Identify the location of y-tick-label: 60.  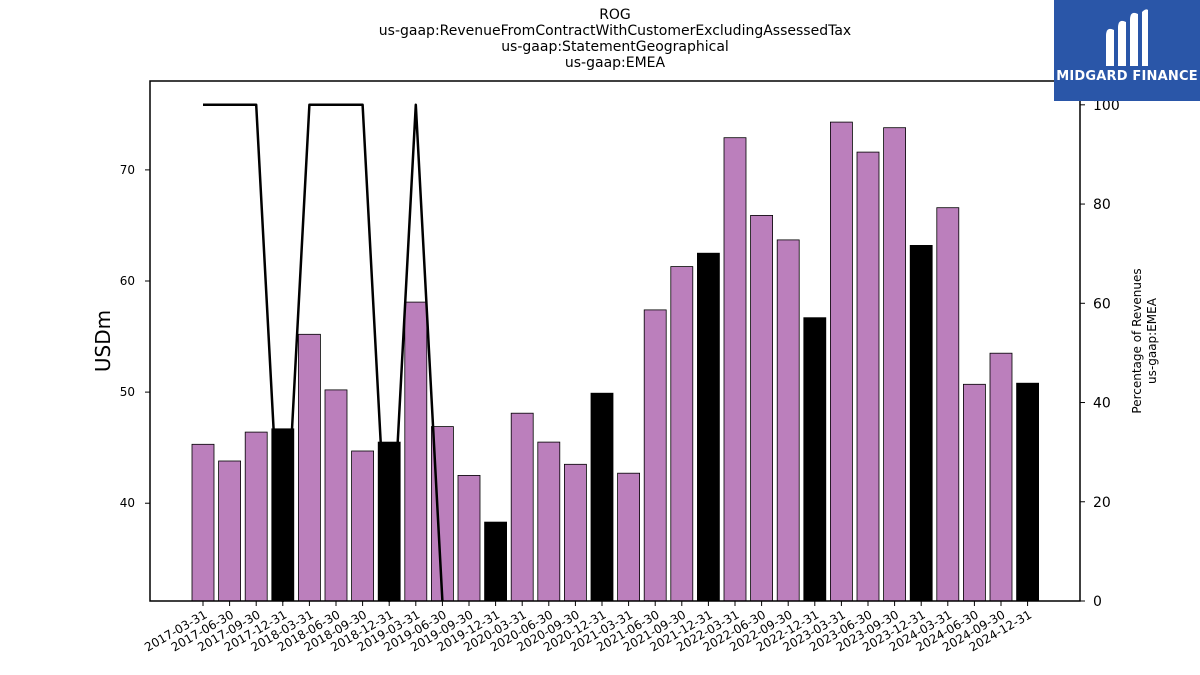
(127, 281).